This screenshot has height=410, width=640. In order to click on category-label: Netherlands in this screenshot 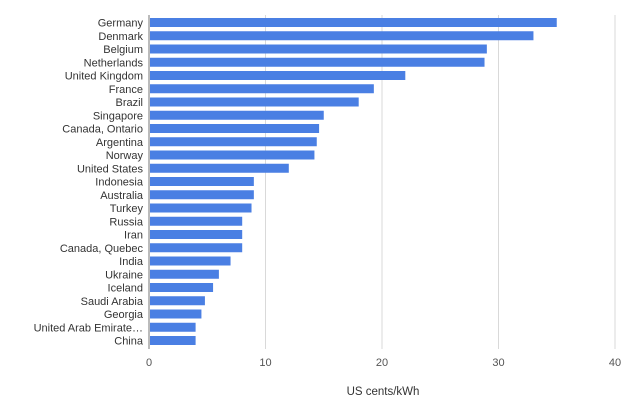, I will do `click(114, 63)`.